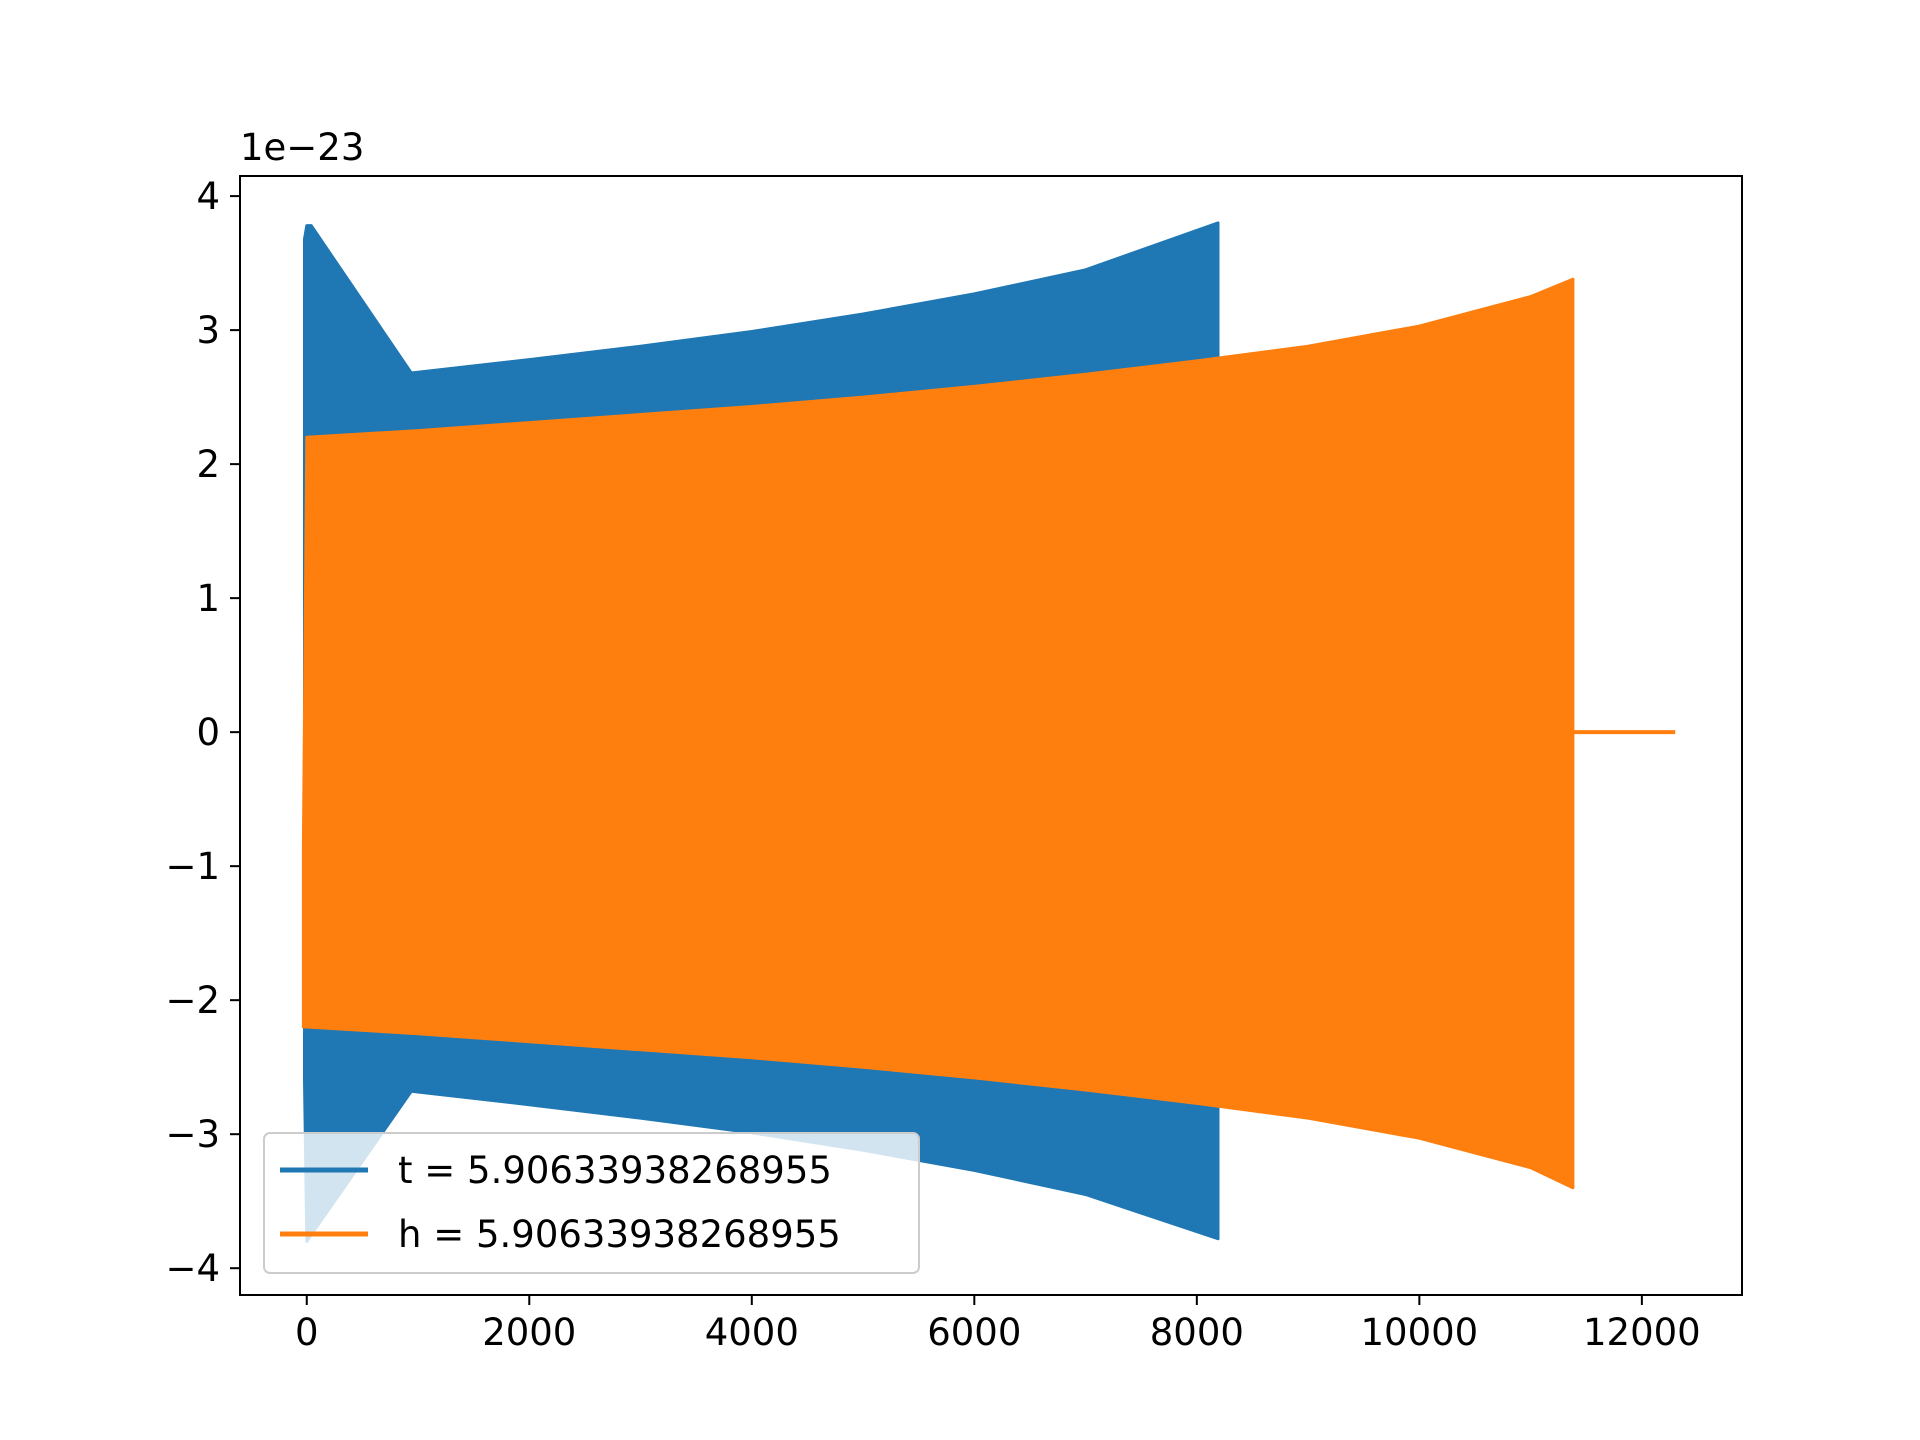 Image resolution: width=1920 pixels, height=1440 pixels. I want to click on legend-box, so click(591, 1203).